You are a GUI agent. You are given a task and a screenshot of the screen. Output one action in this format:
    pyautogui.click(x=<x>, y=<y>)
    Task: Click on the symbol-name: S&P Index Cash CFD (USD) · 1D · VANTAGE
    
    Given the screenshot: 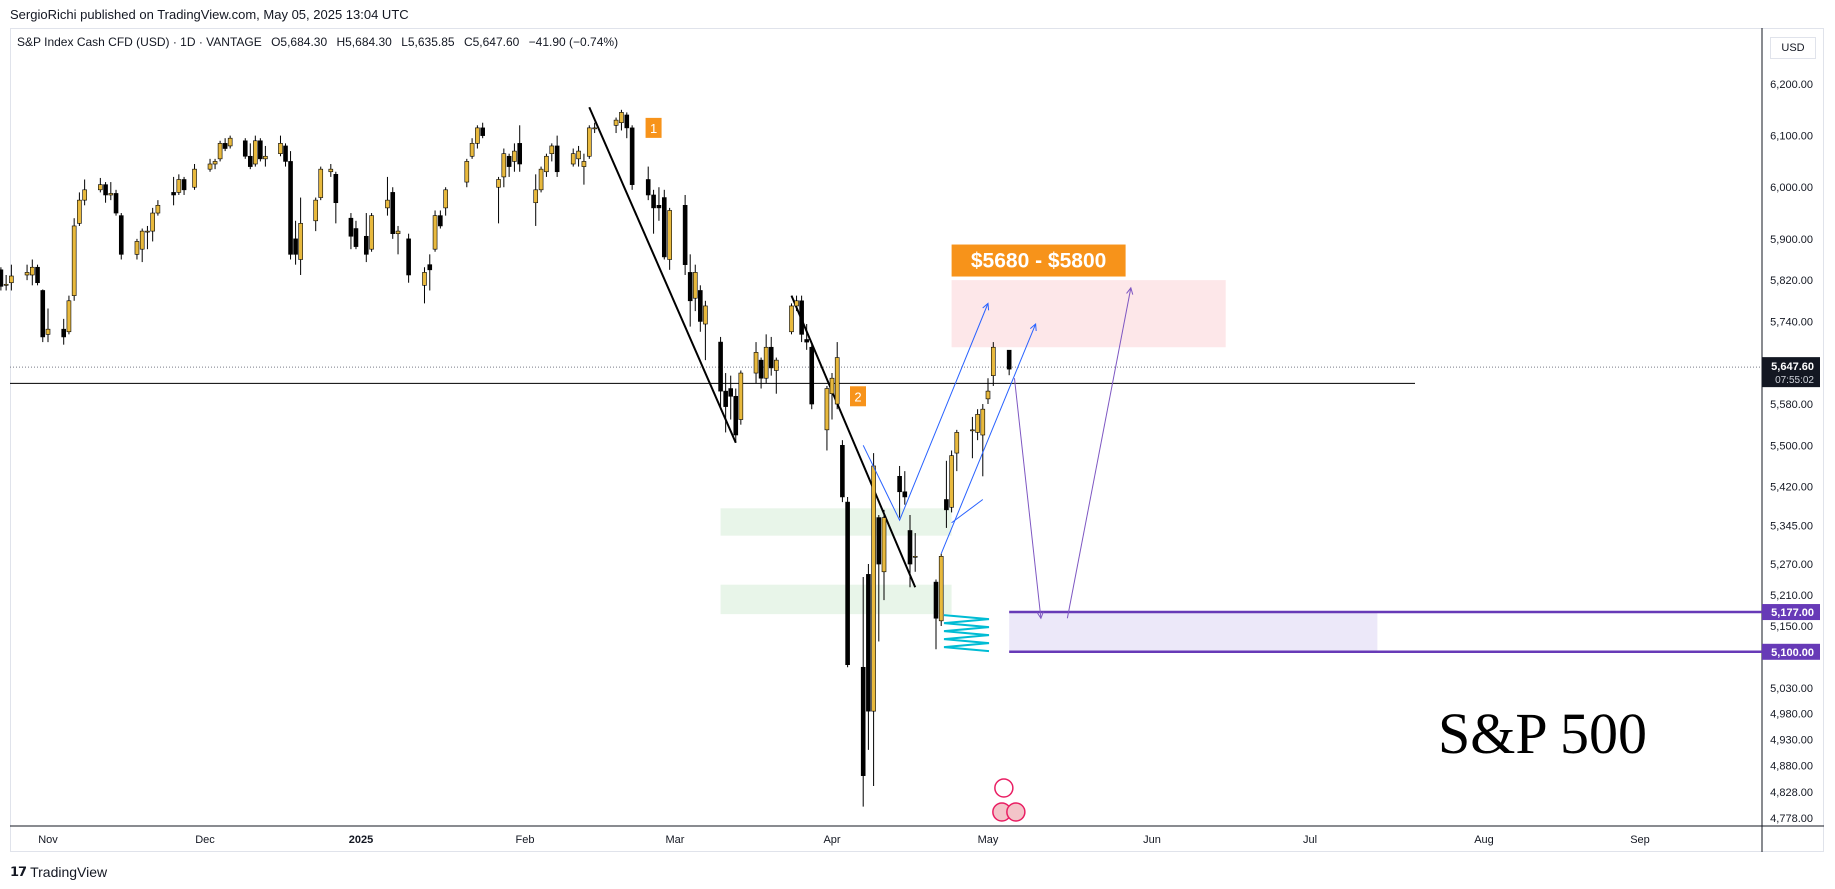 What is the action you would take?
    pyautogui.click(x=139, y=42)
    